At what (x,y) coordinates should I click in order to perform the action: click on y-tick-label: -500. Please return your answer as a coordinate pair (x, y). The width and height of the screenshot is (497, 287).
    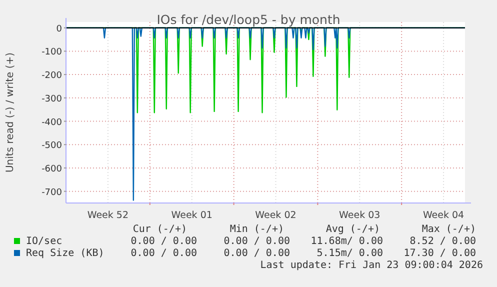
    Looking at the image, I should click on (52, 146).